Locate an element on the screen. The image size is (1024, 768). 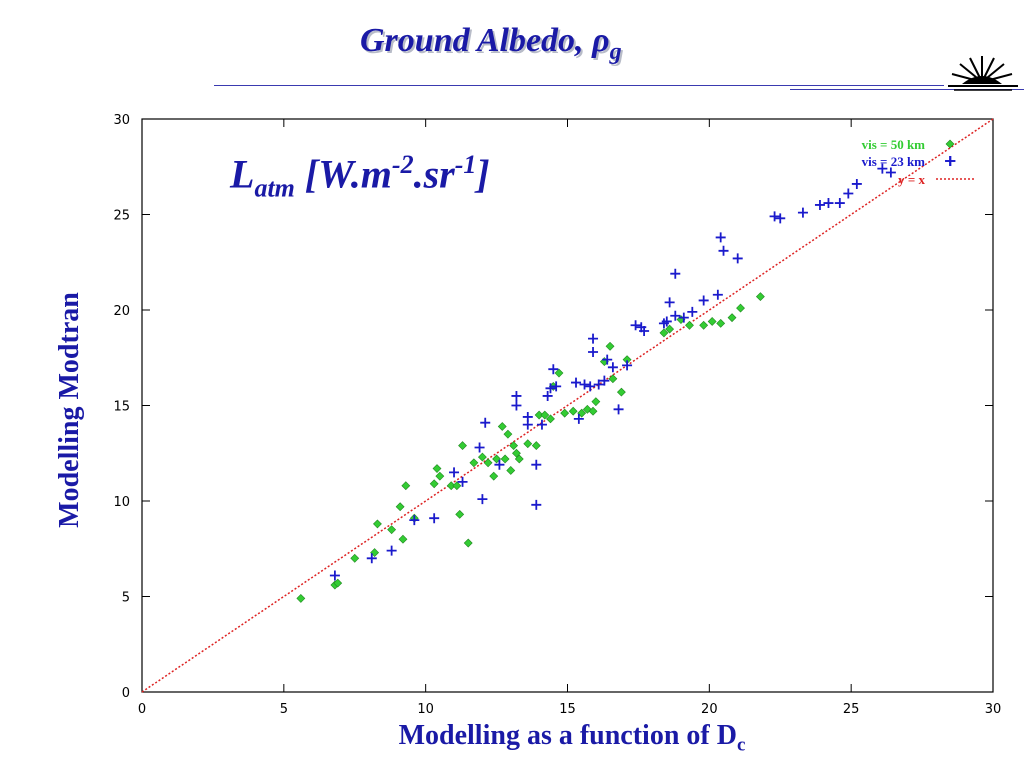
x-axis-label: Modelling as a function of Dc is located at coordinates (572, 738).